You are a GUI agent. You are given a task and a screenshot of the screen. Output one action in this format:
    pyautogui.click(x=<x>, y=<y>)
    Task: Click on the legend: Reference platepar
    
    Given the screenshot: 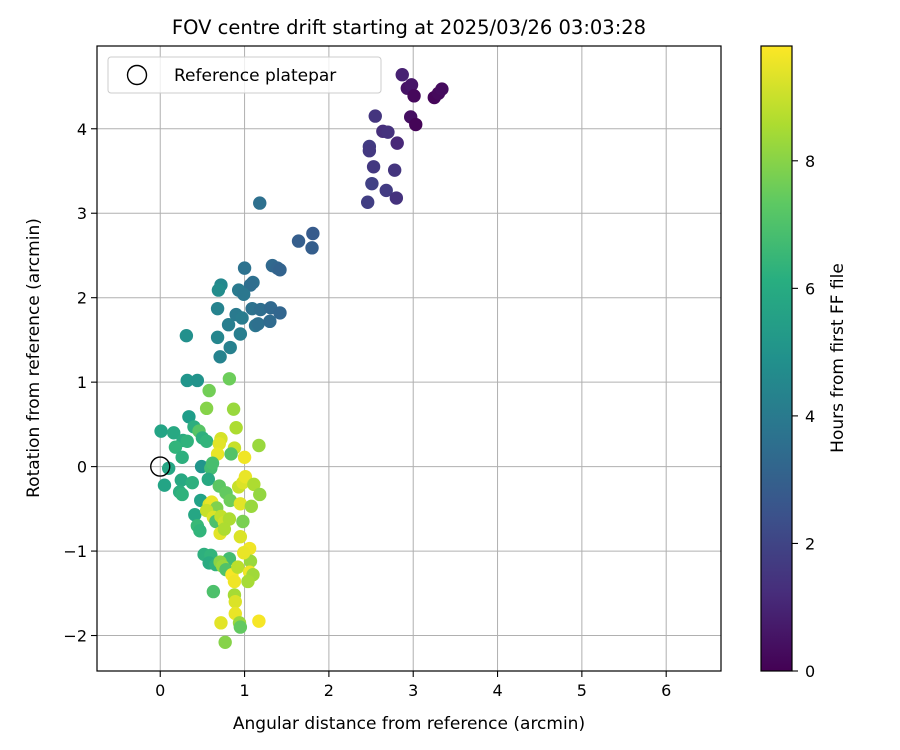 What is the action you would take?
    pyautogui.click(x=244, y=75)
    